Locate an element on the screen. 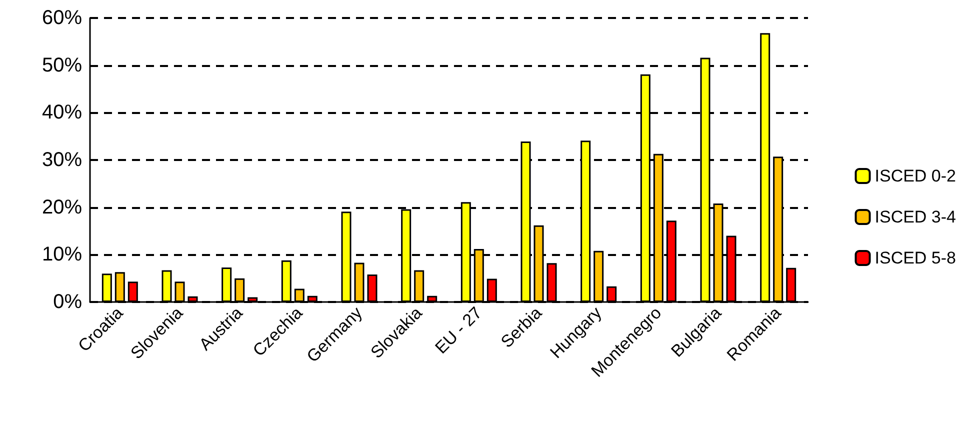 The width and height of the screenshot is (971, 434). x-tick-label: EU - 27 is located at coordinates (458, 330).